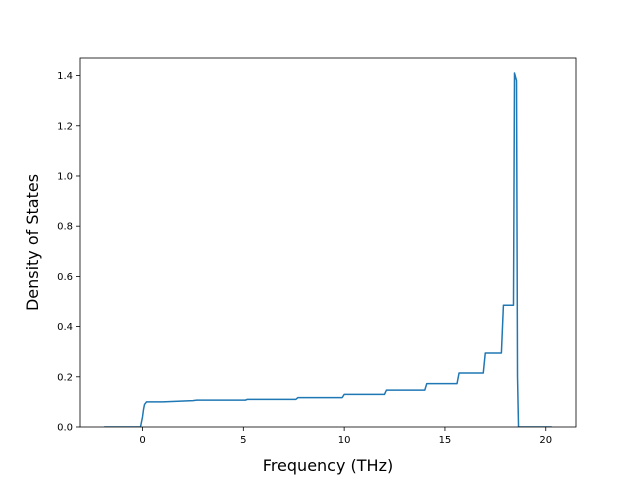  What do you see at coordinates (344, 440) in the screenshot?
I see `x-tick-label: 10` at bounding box center [344, 440].